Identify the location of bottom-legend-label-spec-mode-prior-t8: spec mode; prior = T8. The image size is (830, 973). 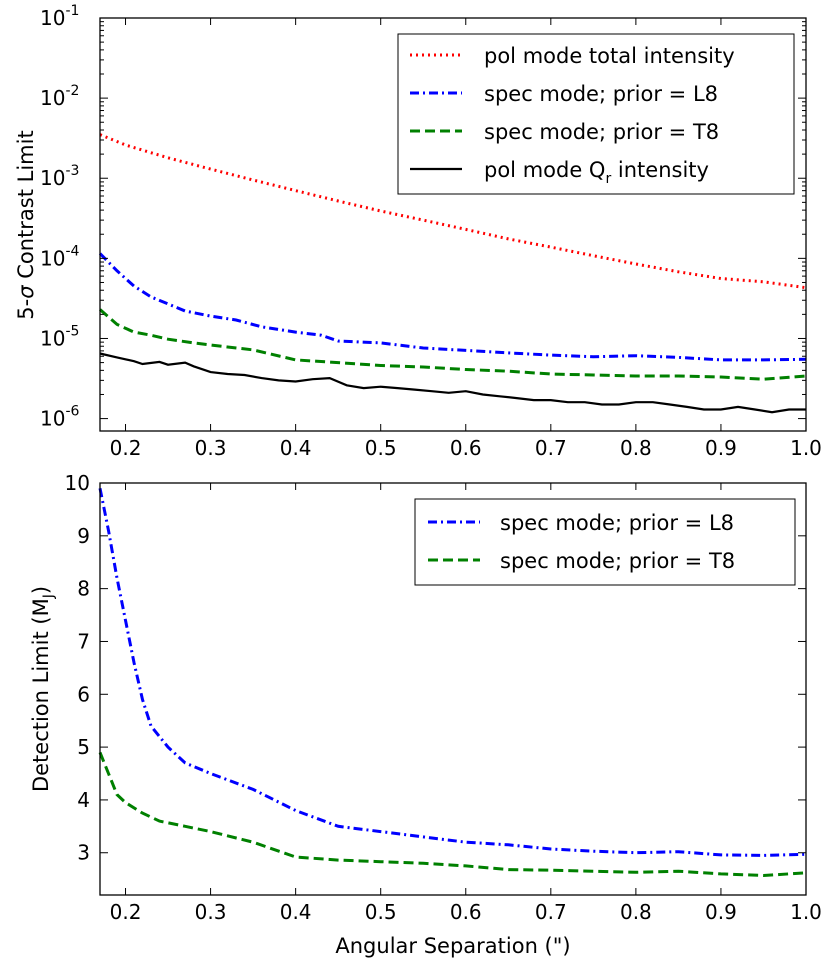
(617, 561).